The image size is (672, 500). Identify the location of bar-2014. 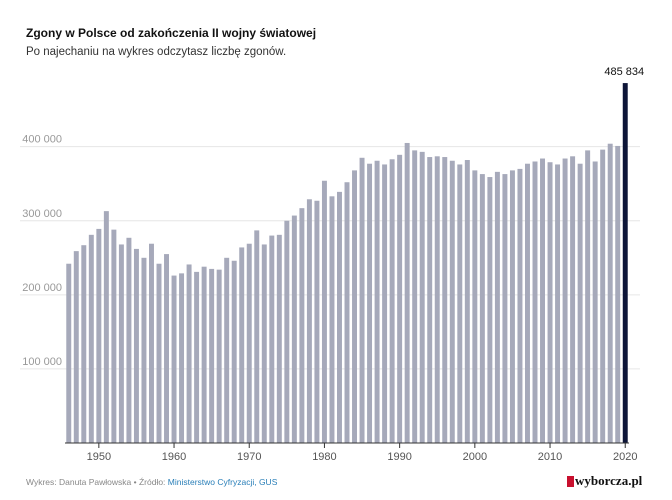
(580, 303).